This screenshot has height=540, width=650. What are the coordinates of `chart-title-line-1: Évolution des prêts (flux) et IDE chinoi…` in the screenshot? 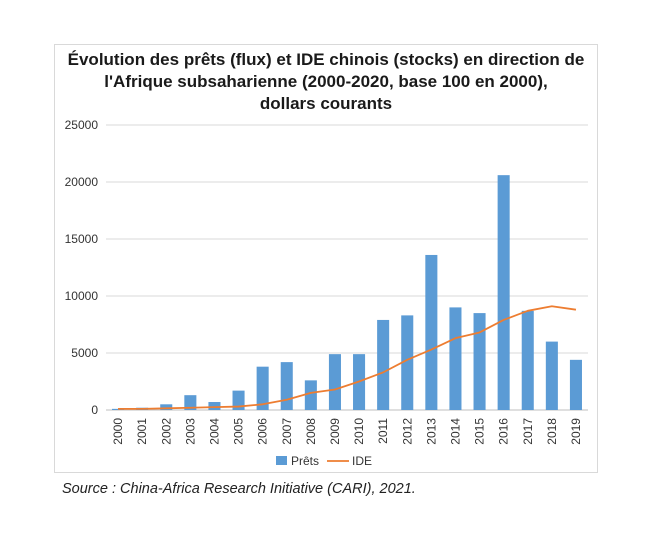 It's located at (326, 59).